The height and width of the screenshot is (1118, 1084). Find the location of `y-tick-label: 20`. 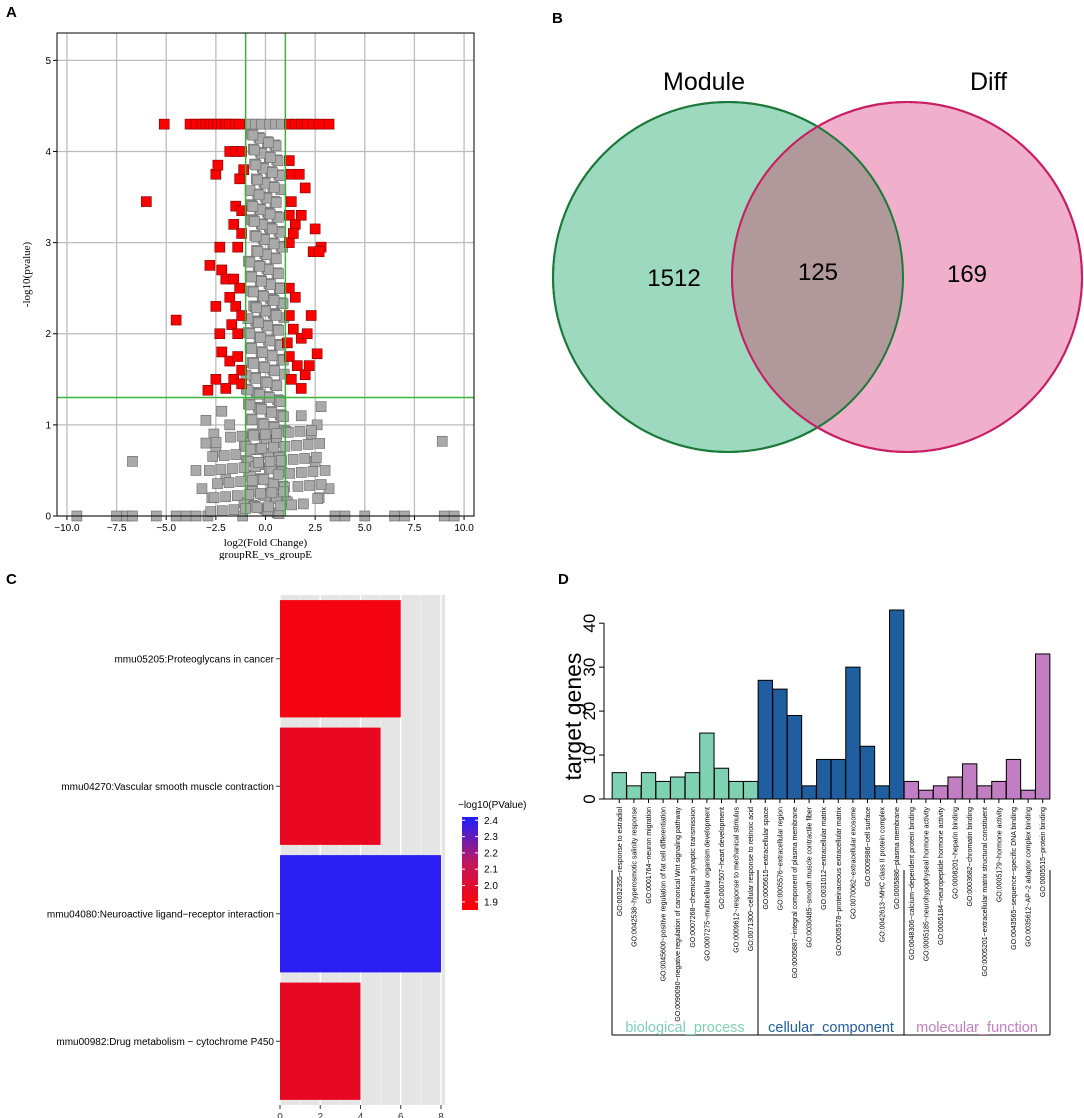

y-tick-label: 20 is located at coordinates (589, 711).